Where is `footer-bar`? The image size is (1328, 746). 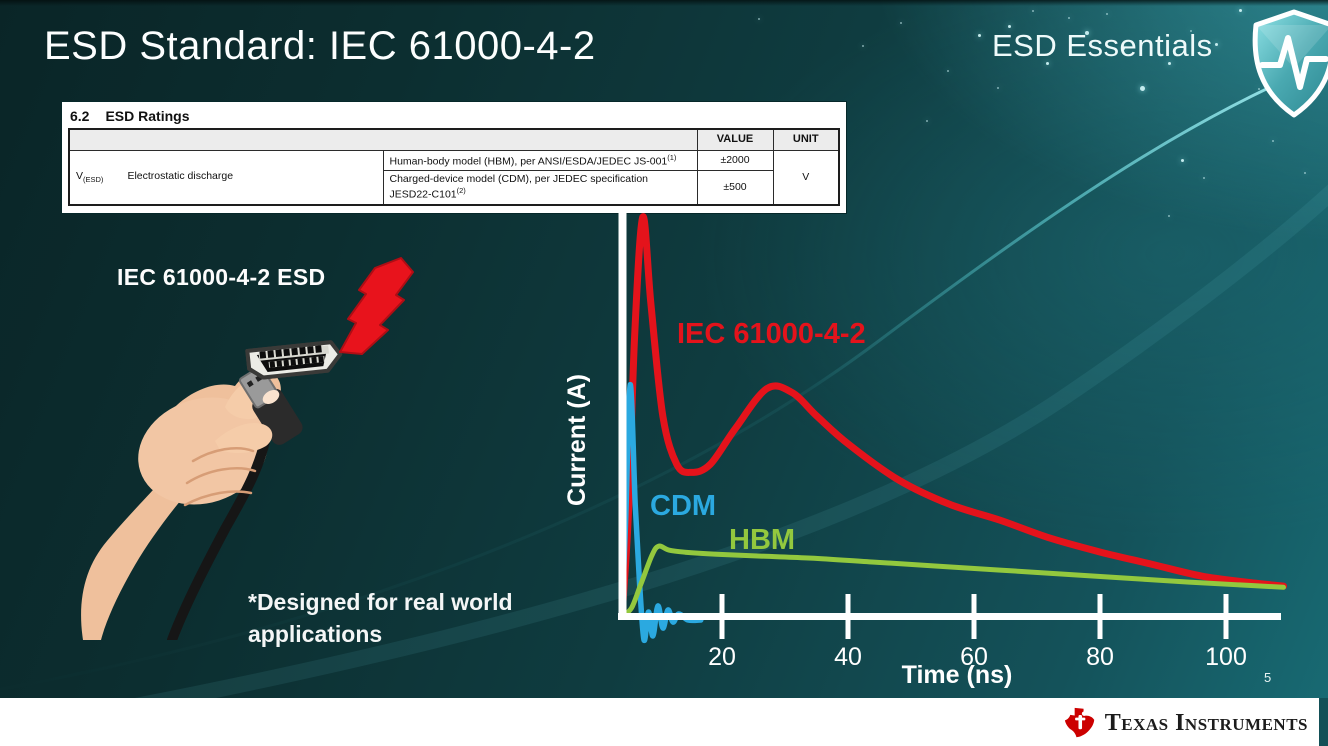 footer-bar is located at coordinates (664, 722).